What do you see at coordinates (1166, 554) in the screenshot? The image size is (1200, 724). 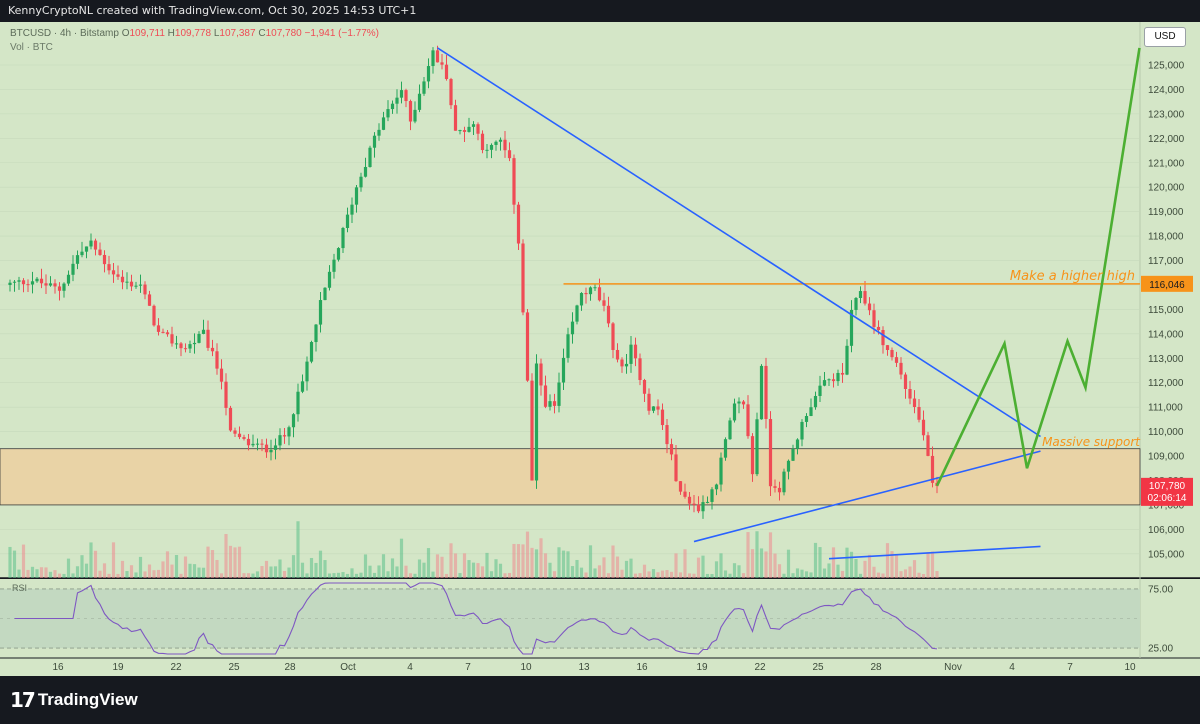 I see `y-tick-label: 105,000` at bounding box center [1166, 554].